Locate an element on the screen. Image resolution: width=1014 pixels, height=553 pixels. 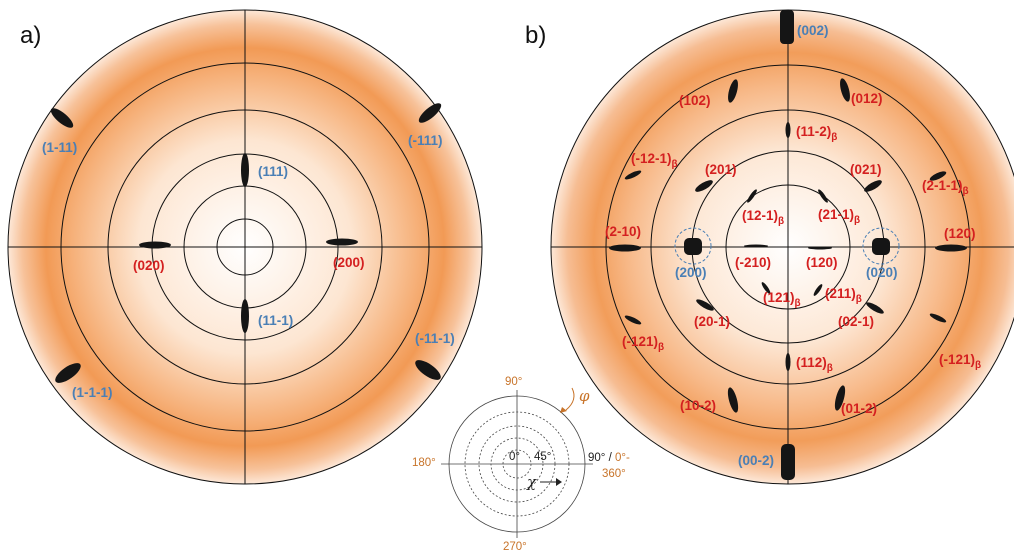
orientation-legend: 90° 180° 90° / 0°- 360° 270° 0° 45° φ χ is located at coordinates (521, 464).